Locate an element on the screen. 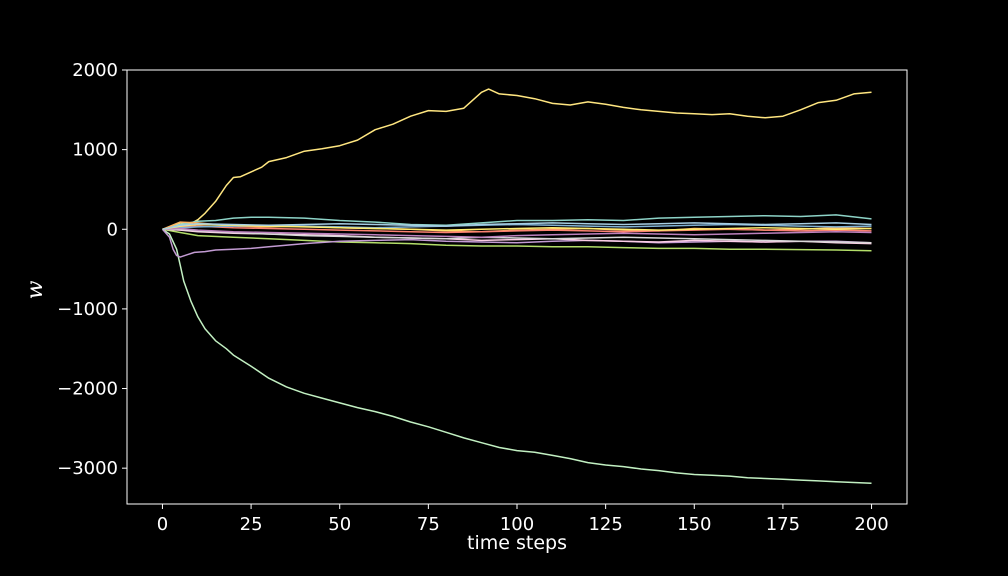 This screenshot has height=576, width=1008. y-axis-label: w is located at coordinates (35, 289).